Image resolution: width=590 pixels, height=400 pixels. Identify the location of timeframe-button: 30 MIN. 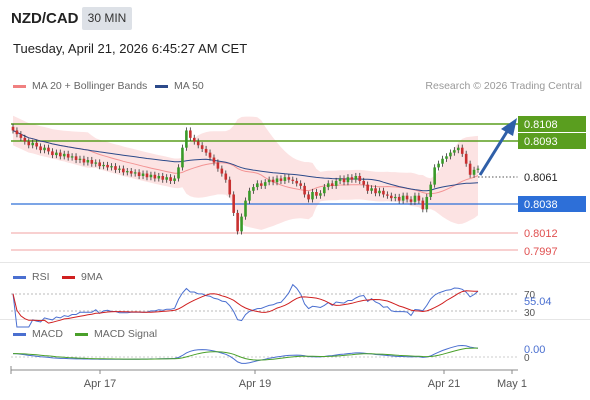
(107, 18).